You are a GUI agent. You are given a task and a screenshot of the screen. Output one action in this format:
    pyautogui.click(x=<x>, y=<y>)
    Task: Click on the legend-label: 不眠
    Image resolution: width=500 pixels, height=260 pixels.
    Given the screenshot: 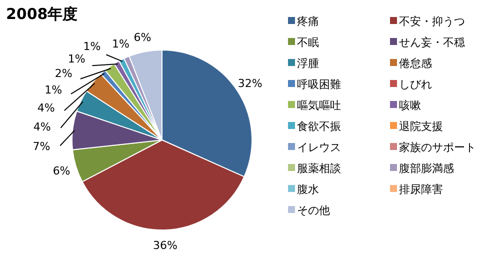 What is the action you would take?
    pyautogui.click(x=308, y=42)
    